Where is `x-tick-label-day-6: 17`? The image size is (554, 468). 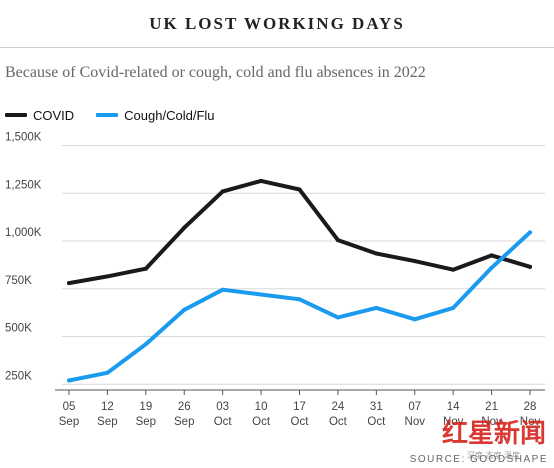
x-tick-label-day-6: 17 is located at coordinates (299, 407).